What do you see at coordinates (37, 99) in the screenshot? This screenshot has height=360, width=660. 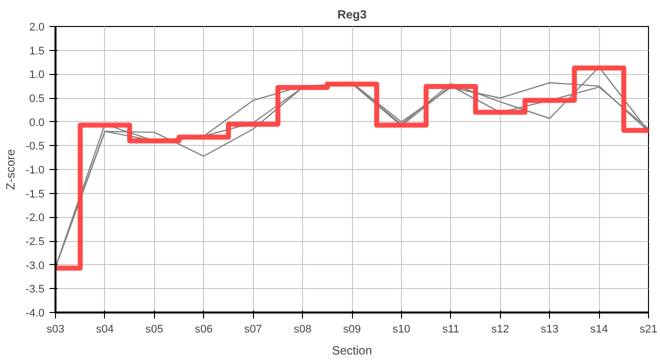 I see `y-tick-label: 0.5` at bounding box center [37, 99].